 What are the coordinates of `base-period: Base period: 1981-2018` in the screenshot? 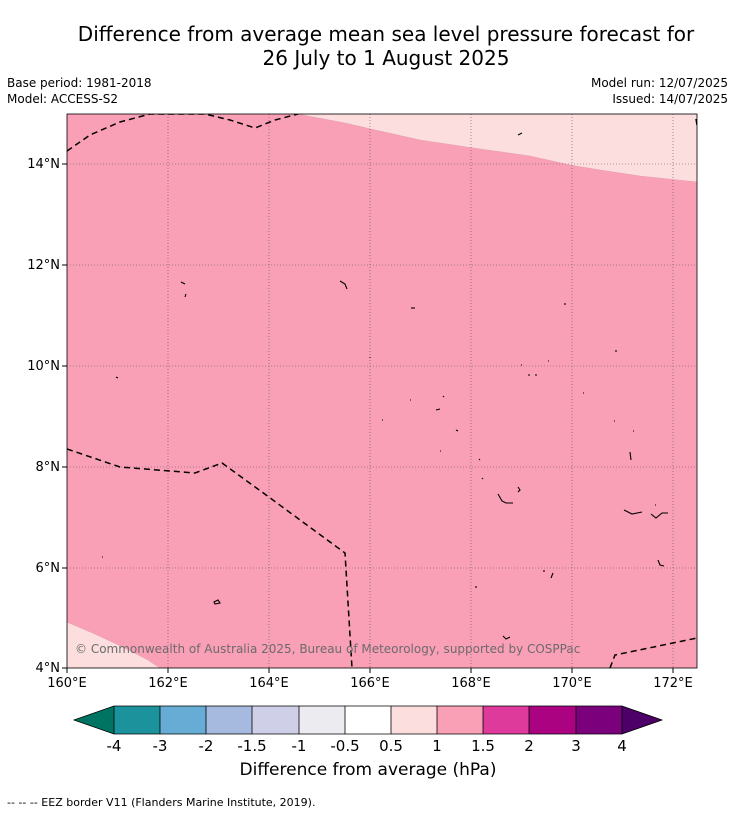 It's located at (79, 83).